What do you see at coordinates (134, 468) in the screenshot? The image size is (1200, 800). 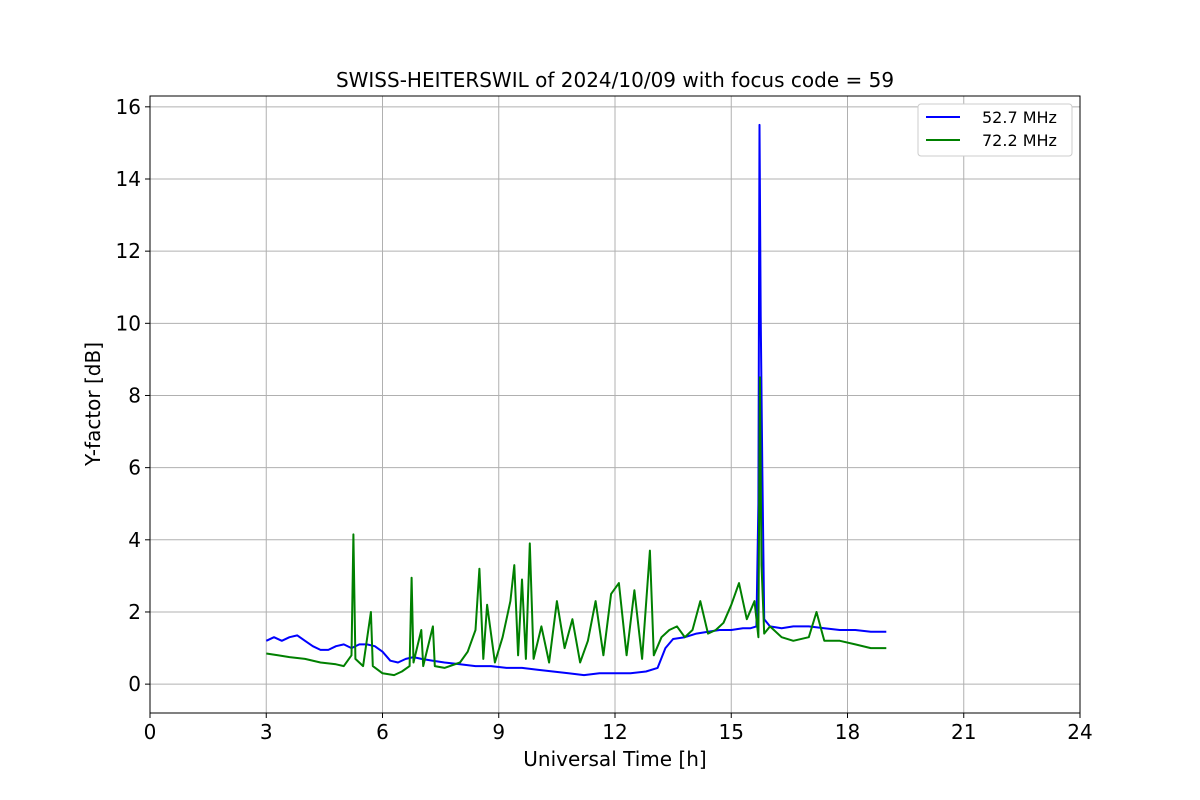 I see `y-tick-label: 6` at bounding box center [134, 468].